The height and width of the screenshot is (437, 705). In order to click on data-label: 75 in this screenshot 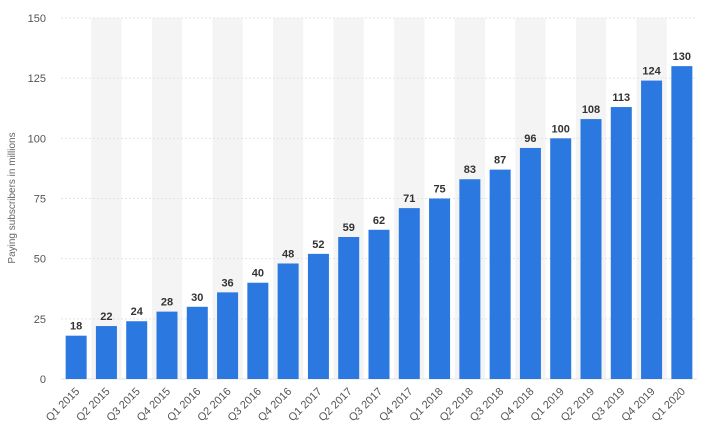, I will do `click(439, 190)`.